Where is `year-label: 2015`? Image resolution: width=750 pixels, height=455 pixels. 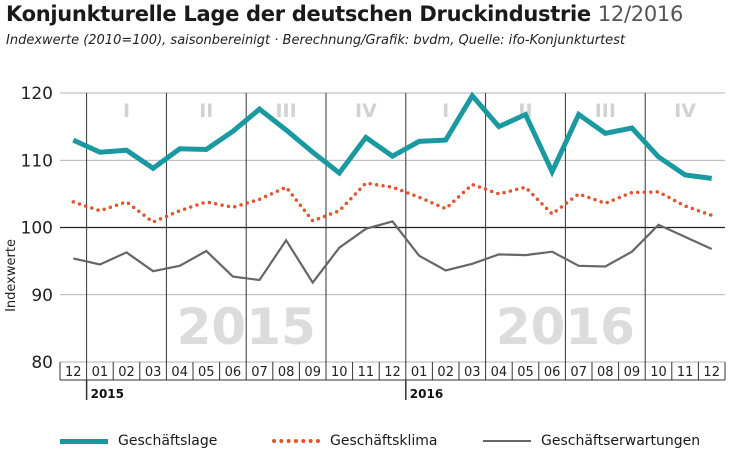
year-label: 2015 is located at coordinates (107, 394).